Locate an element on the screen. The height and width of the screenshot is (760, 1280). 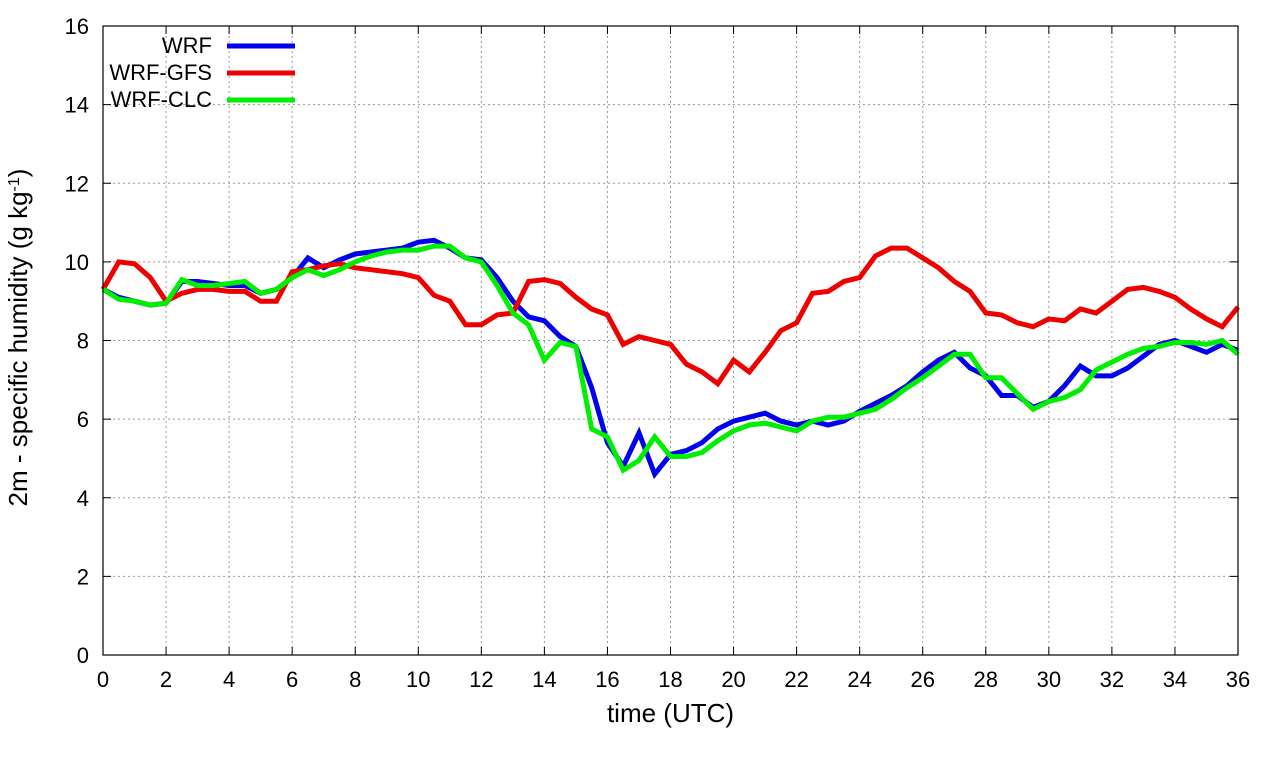
legend-label: WRF is located at coordinates (187, 45).